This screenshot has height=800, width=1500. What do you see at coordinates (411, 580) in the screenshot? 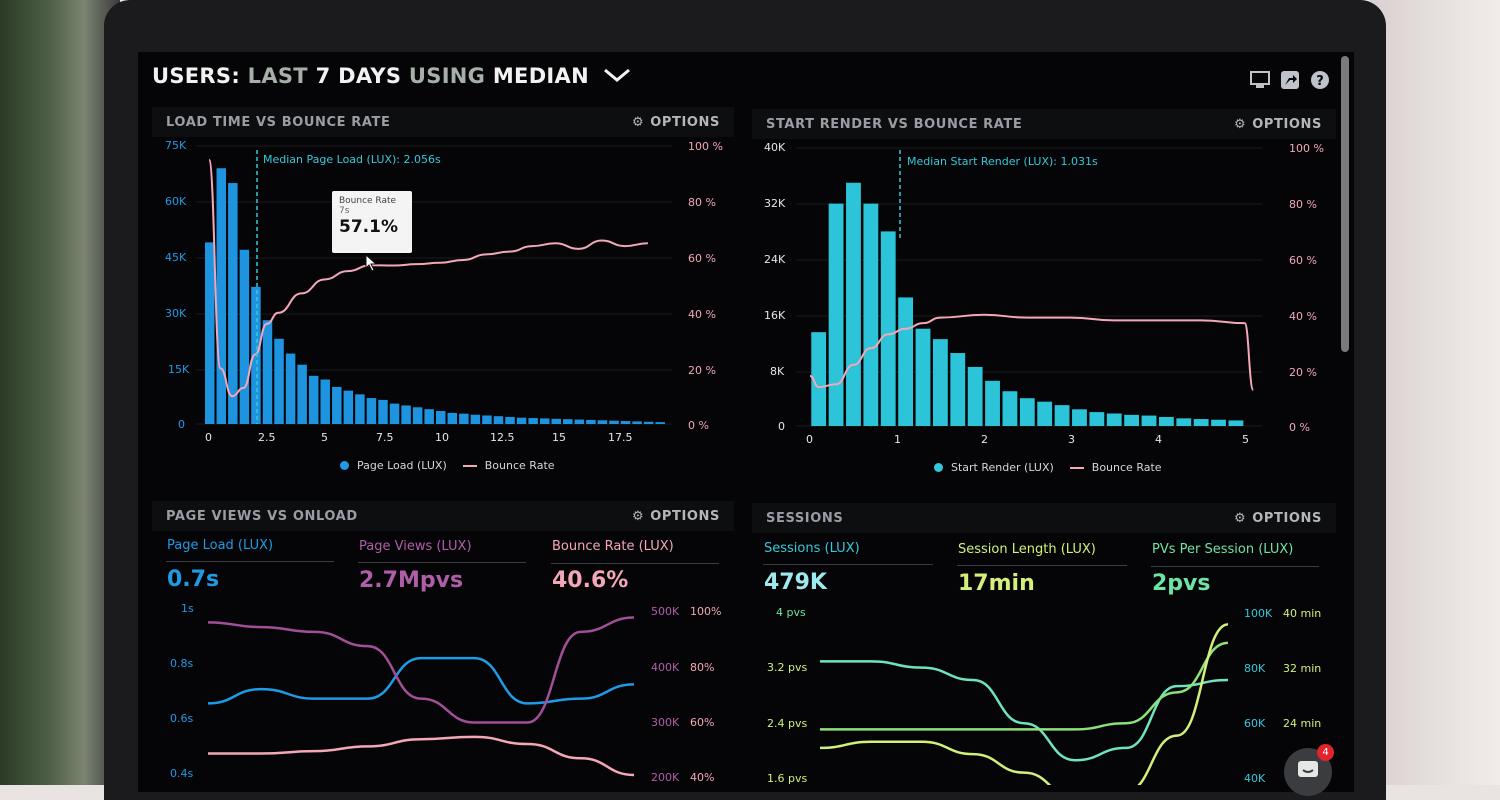
I see `metric-value: 2.7Mpvs` at bounding box center [411, 580].